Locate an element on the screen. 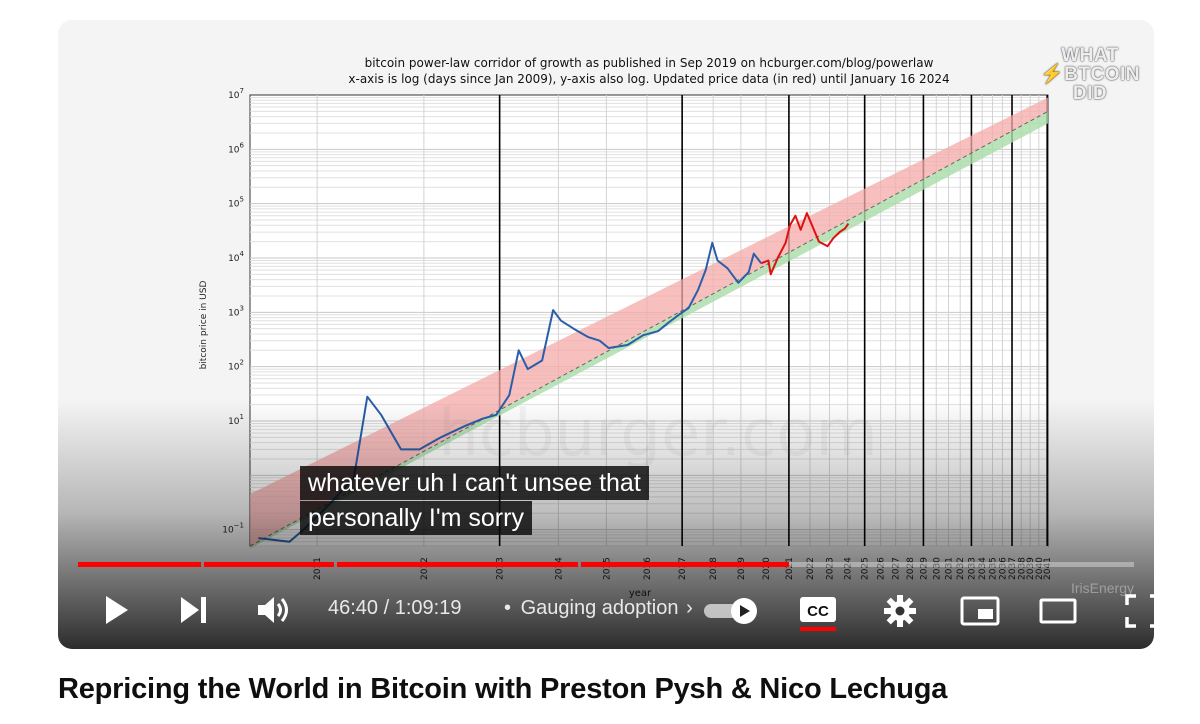  sponsor-watermark: IrisEnergy is located at coordinates (1102, 588).